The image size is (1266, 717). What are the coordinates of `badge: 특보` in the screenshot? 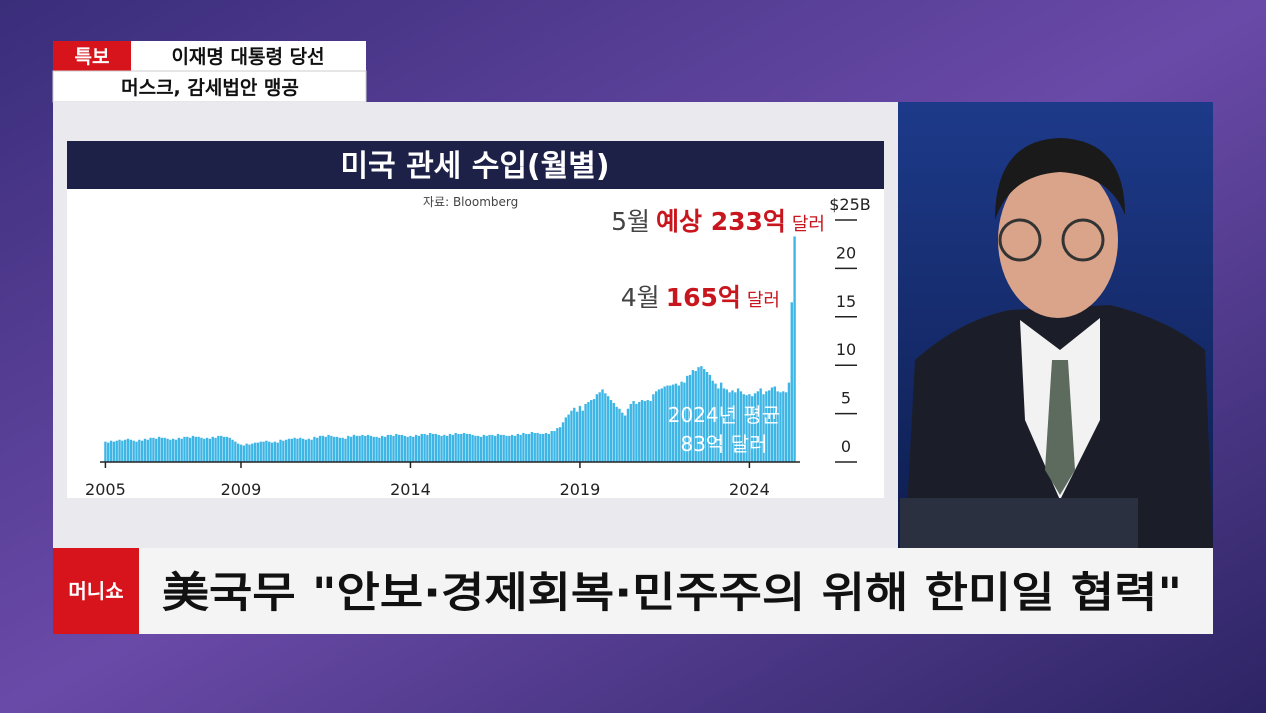 It's located at (92, 57).